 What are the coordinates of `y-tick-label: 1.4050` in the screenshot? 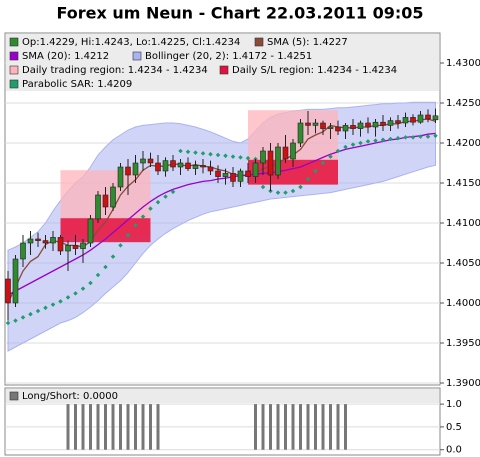 It's located at (463, 263).